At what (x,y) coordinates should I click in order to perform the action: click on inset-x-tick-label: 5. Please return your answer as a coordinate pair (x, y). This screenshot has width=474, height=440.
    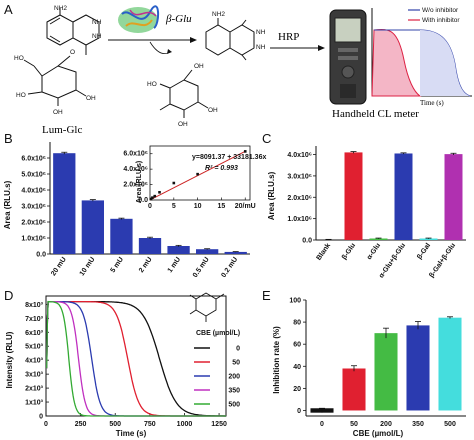
    Looking at the image, I should click on (174, 206).